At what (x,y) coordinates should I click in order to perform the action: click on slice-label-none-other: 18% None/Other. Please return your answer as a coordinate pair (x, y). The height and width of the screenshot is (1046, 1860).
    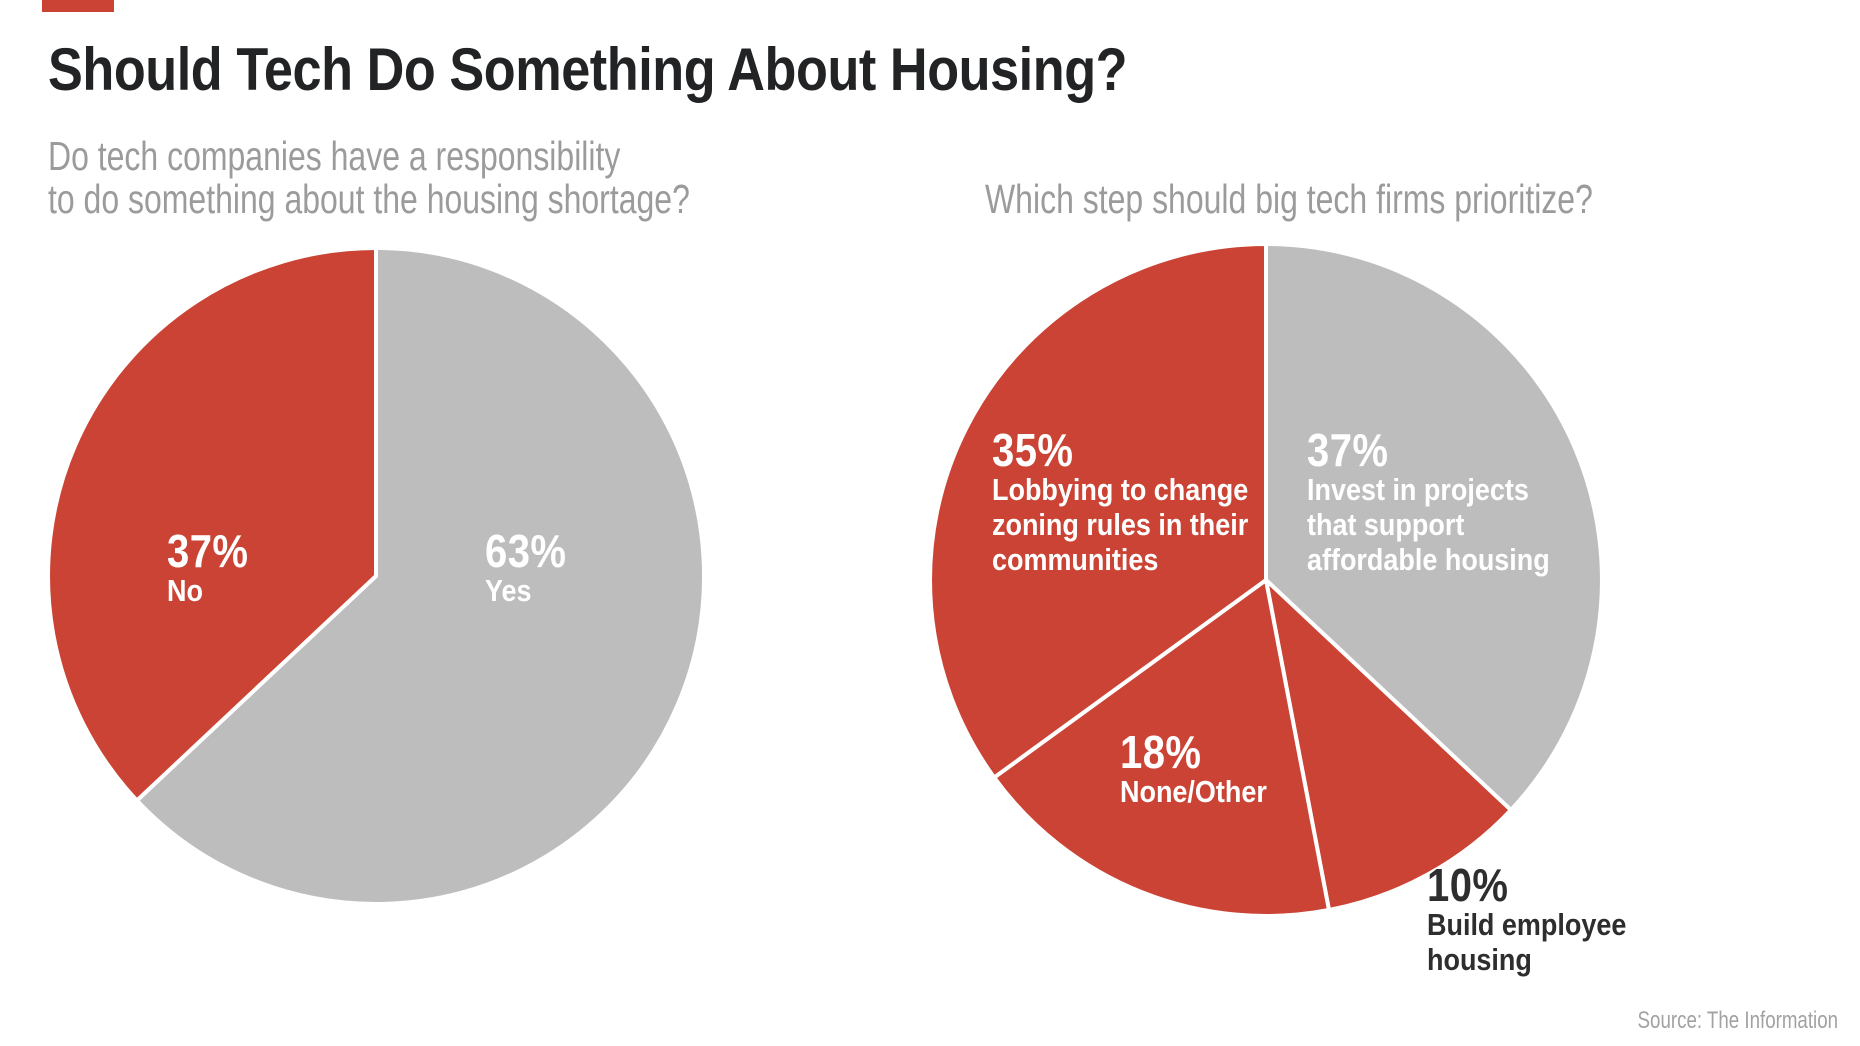
    Looking at the image, I should click on (1193, 767).